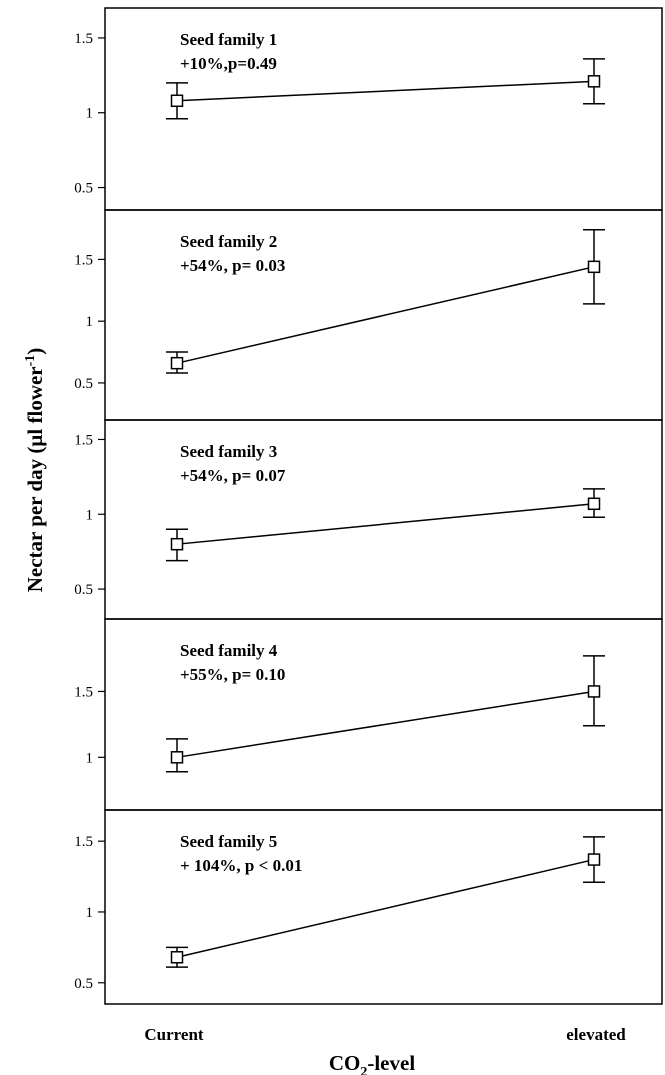 The image size is (665, 1075). What do you see at coordinates (372, 1063) in the screenshot?
I see `x-axis-title: CO2-level` at bounding box center [372, 1063].